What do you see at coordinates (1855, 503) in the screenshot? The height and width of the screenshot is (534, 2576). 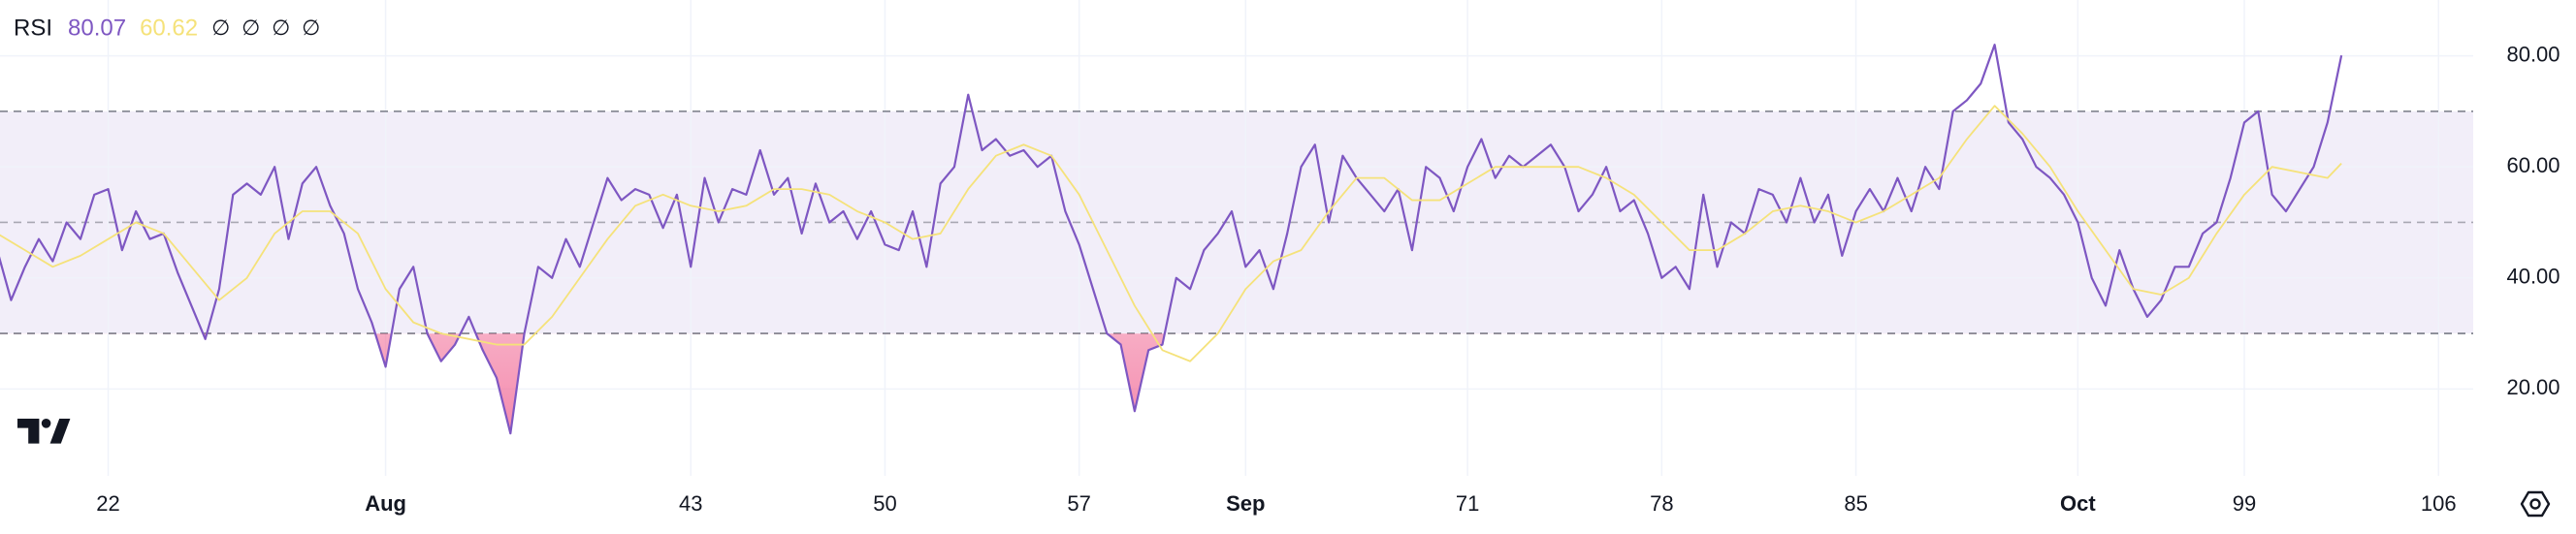 I see `x-tick-label: 85` at bounding box center [1855, 503].